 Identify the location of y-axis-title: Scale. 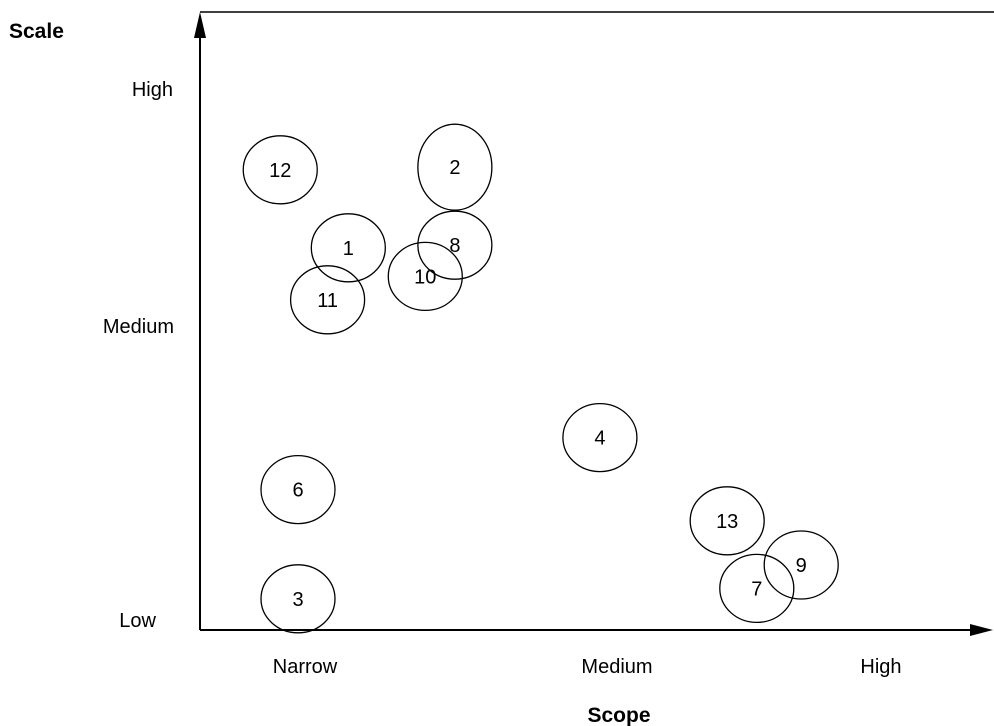
(36, 31).